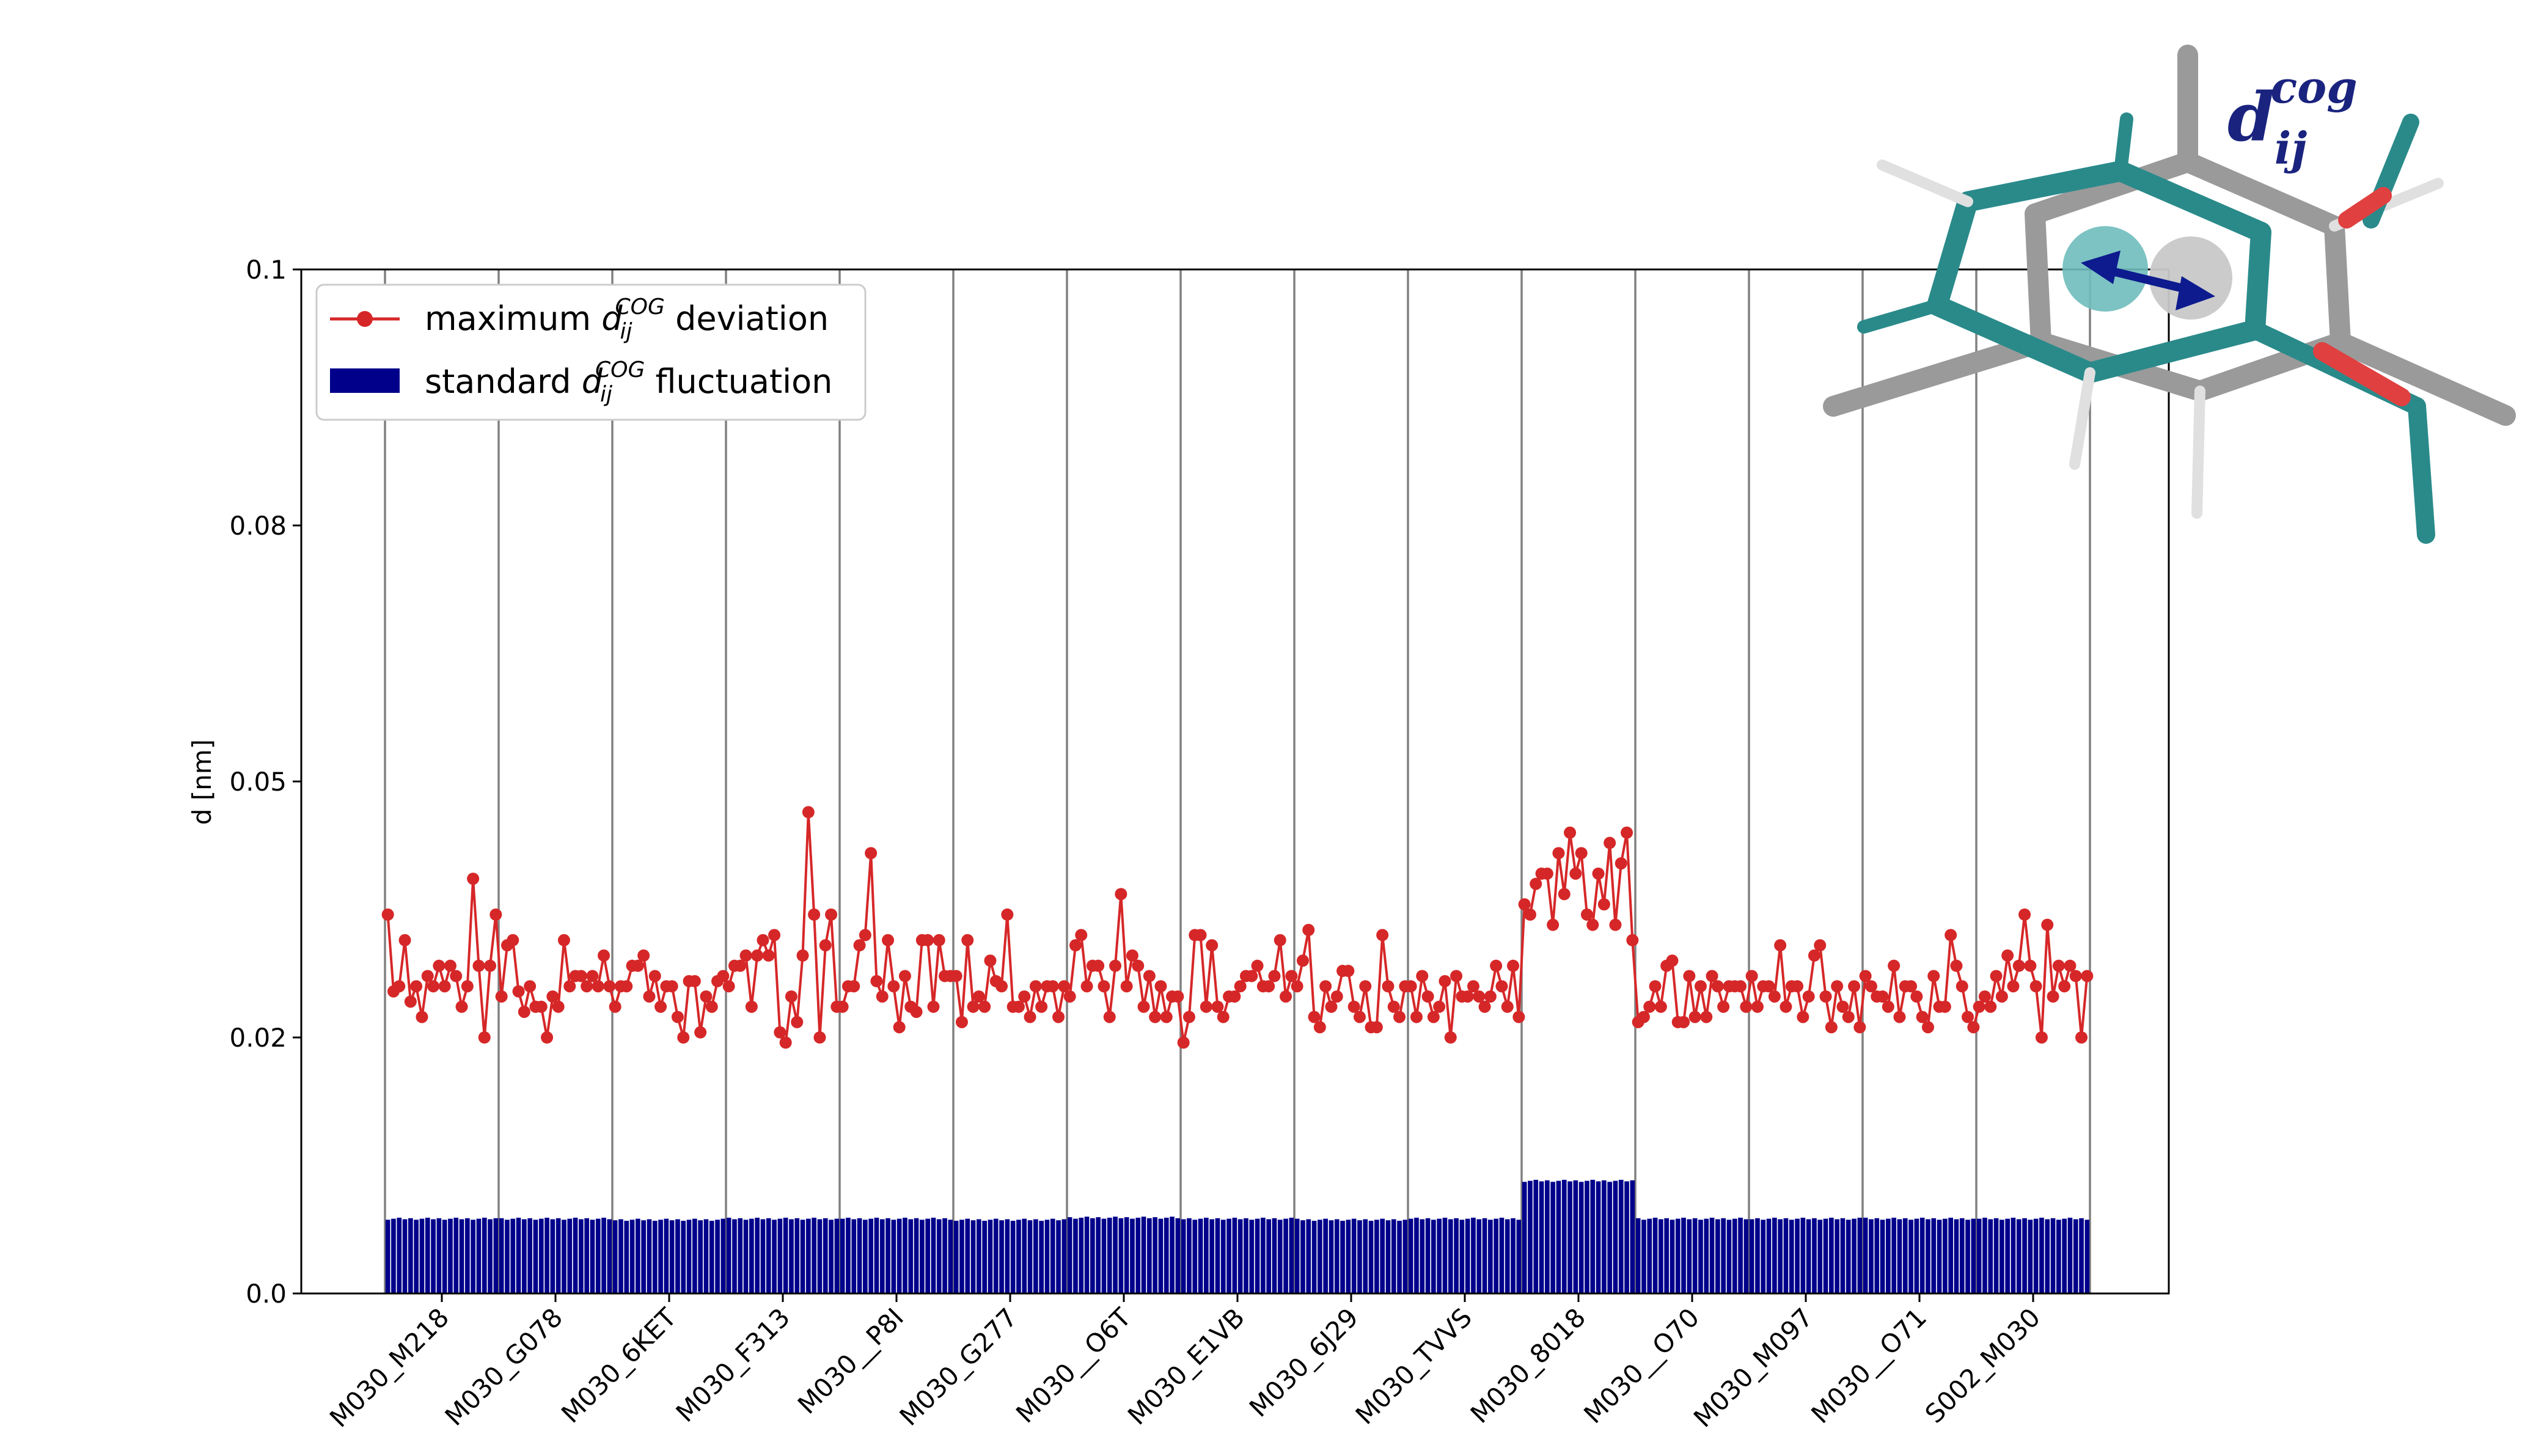 The width and height of the screenshot is (2533, 1456). What do you see at coordinates (1237, 1236) in the screenshot?
I see `bar-series` at bounding box center [1237, 1236].